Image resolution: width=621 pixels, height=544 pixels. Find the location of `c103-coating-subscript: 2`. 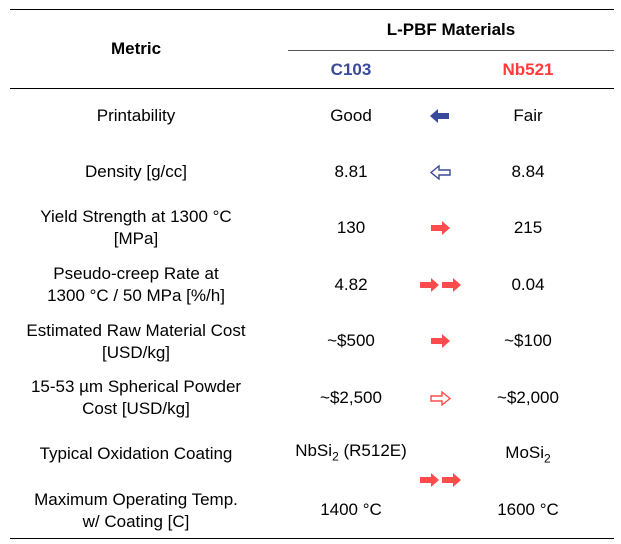

c103-coating-subscript: 2 is located at coordinates (335, 456).